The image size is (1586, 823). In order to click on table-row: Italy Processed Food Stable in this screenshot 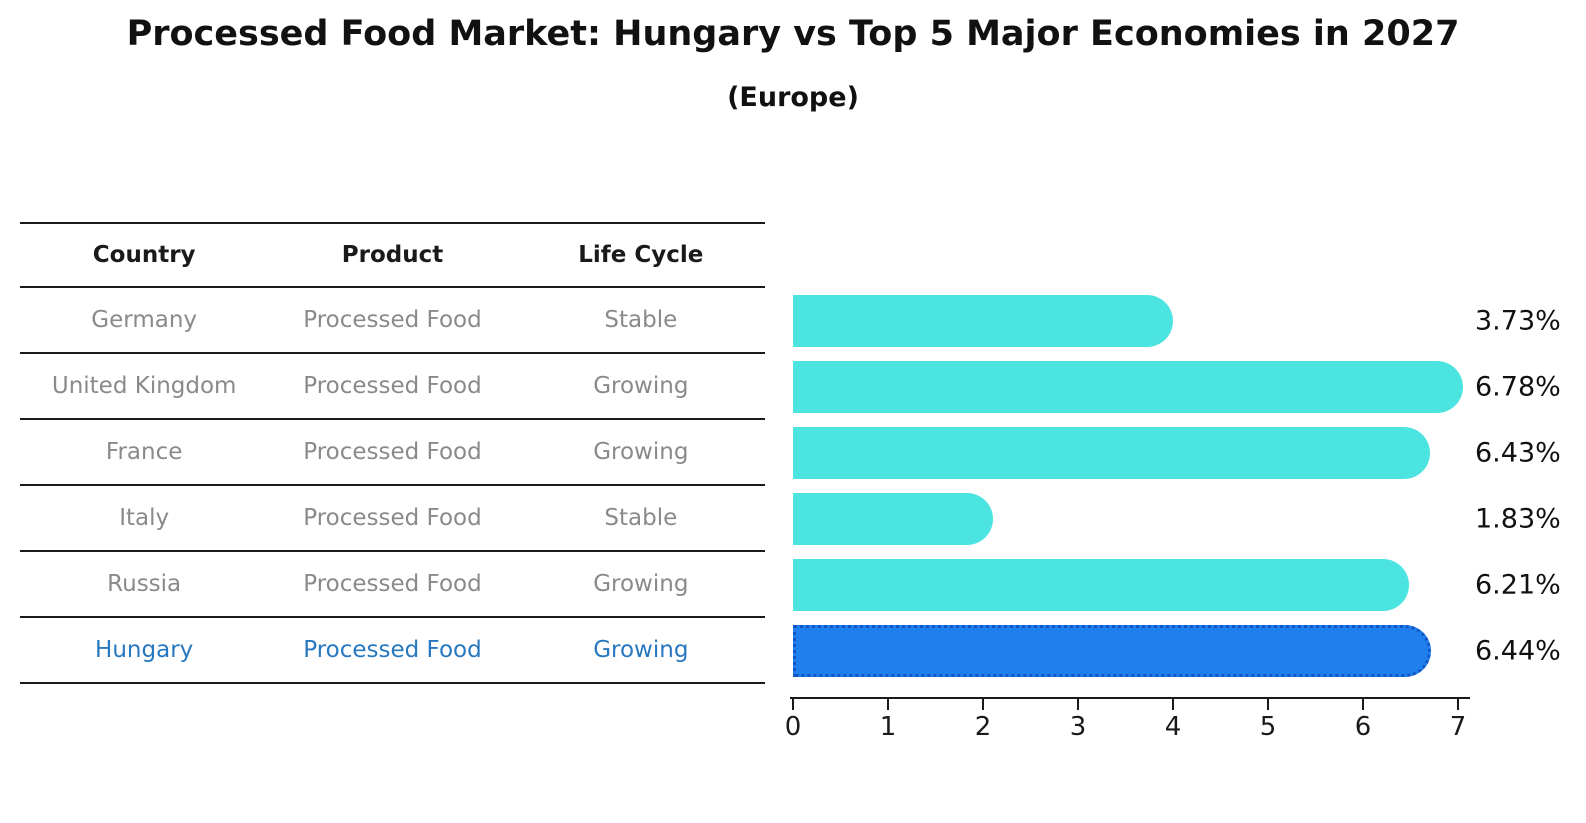, I will do `click(392, 519)`.